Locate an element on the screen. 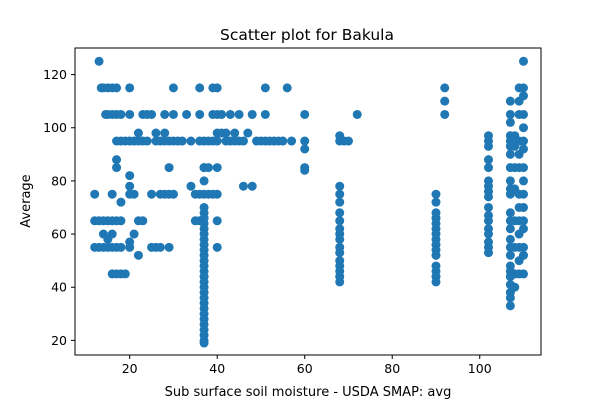  x-tick-label: 100 is located at coordinates (480, 368).